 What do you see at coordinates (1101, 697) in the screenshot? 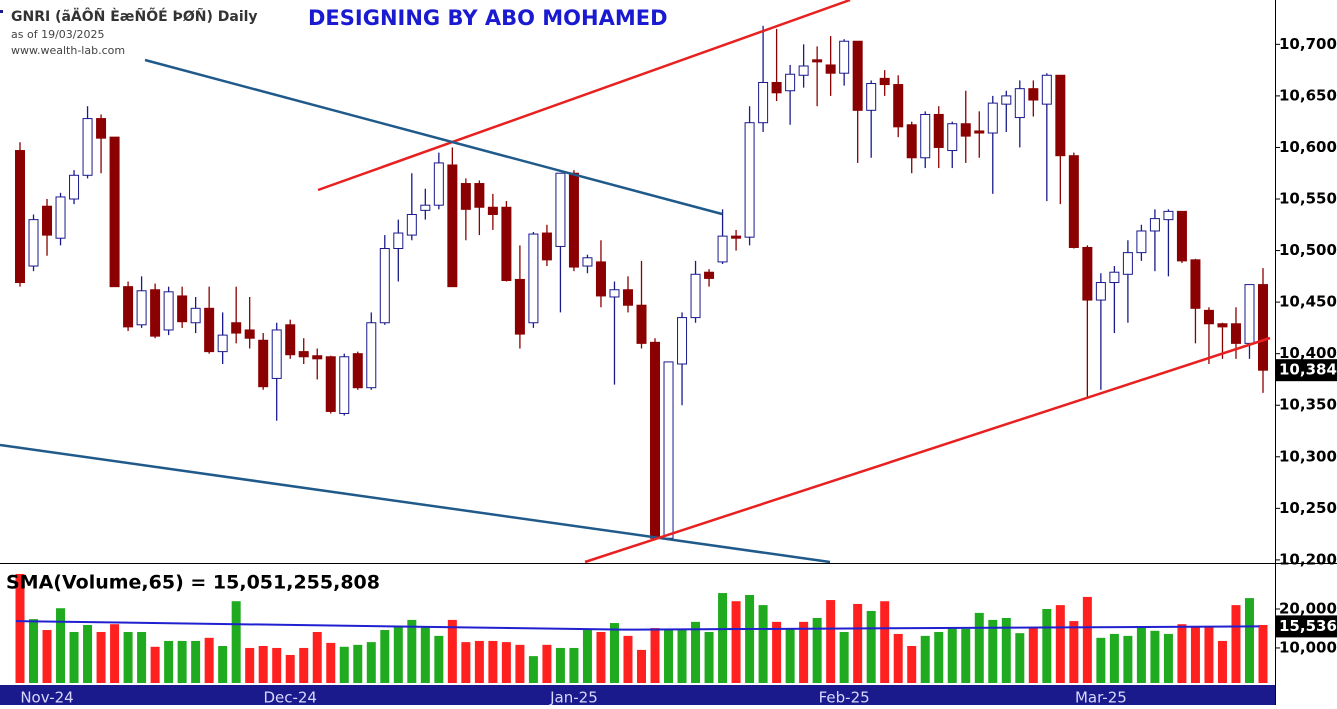
I see `x-tick-label: Mar-25` at bounding box center [1101, 697].